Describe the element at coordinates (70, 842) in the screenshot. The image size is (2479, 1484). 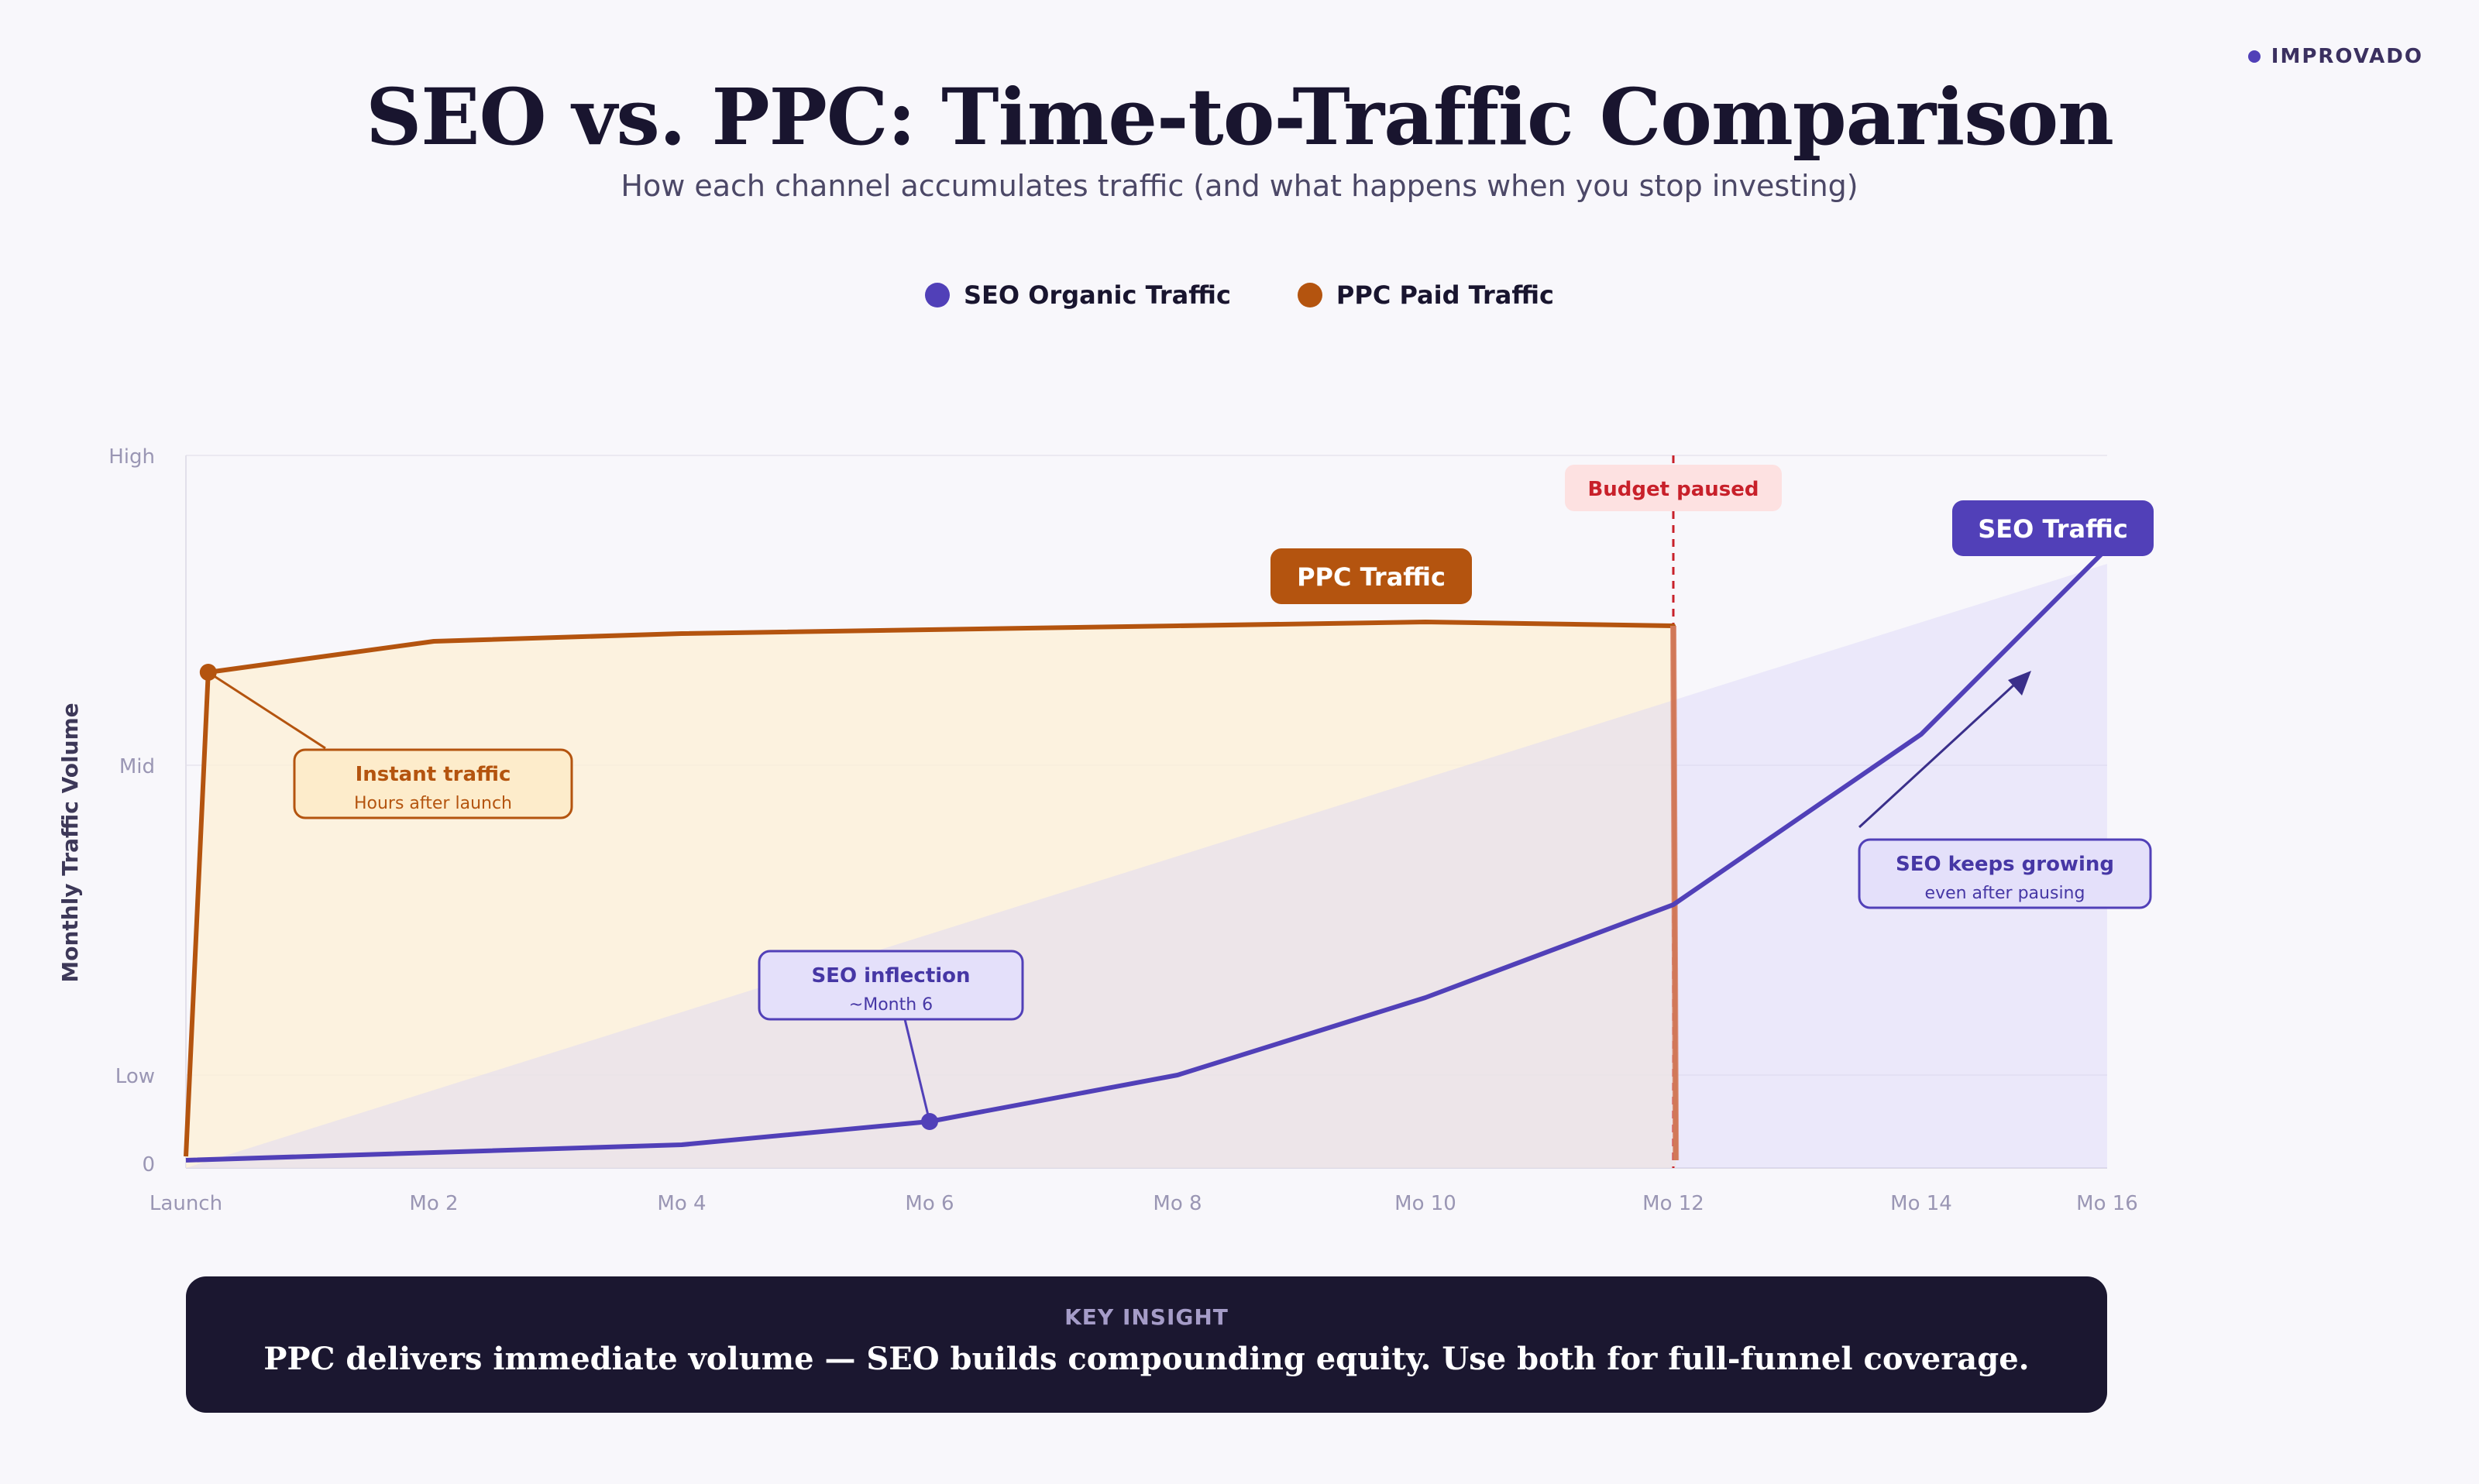
I see `y-axis-title: Monthly Traffic Volume` at that location.